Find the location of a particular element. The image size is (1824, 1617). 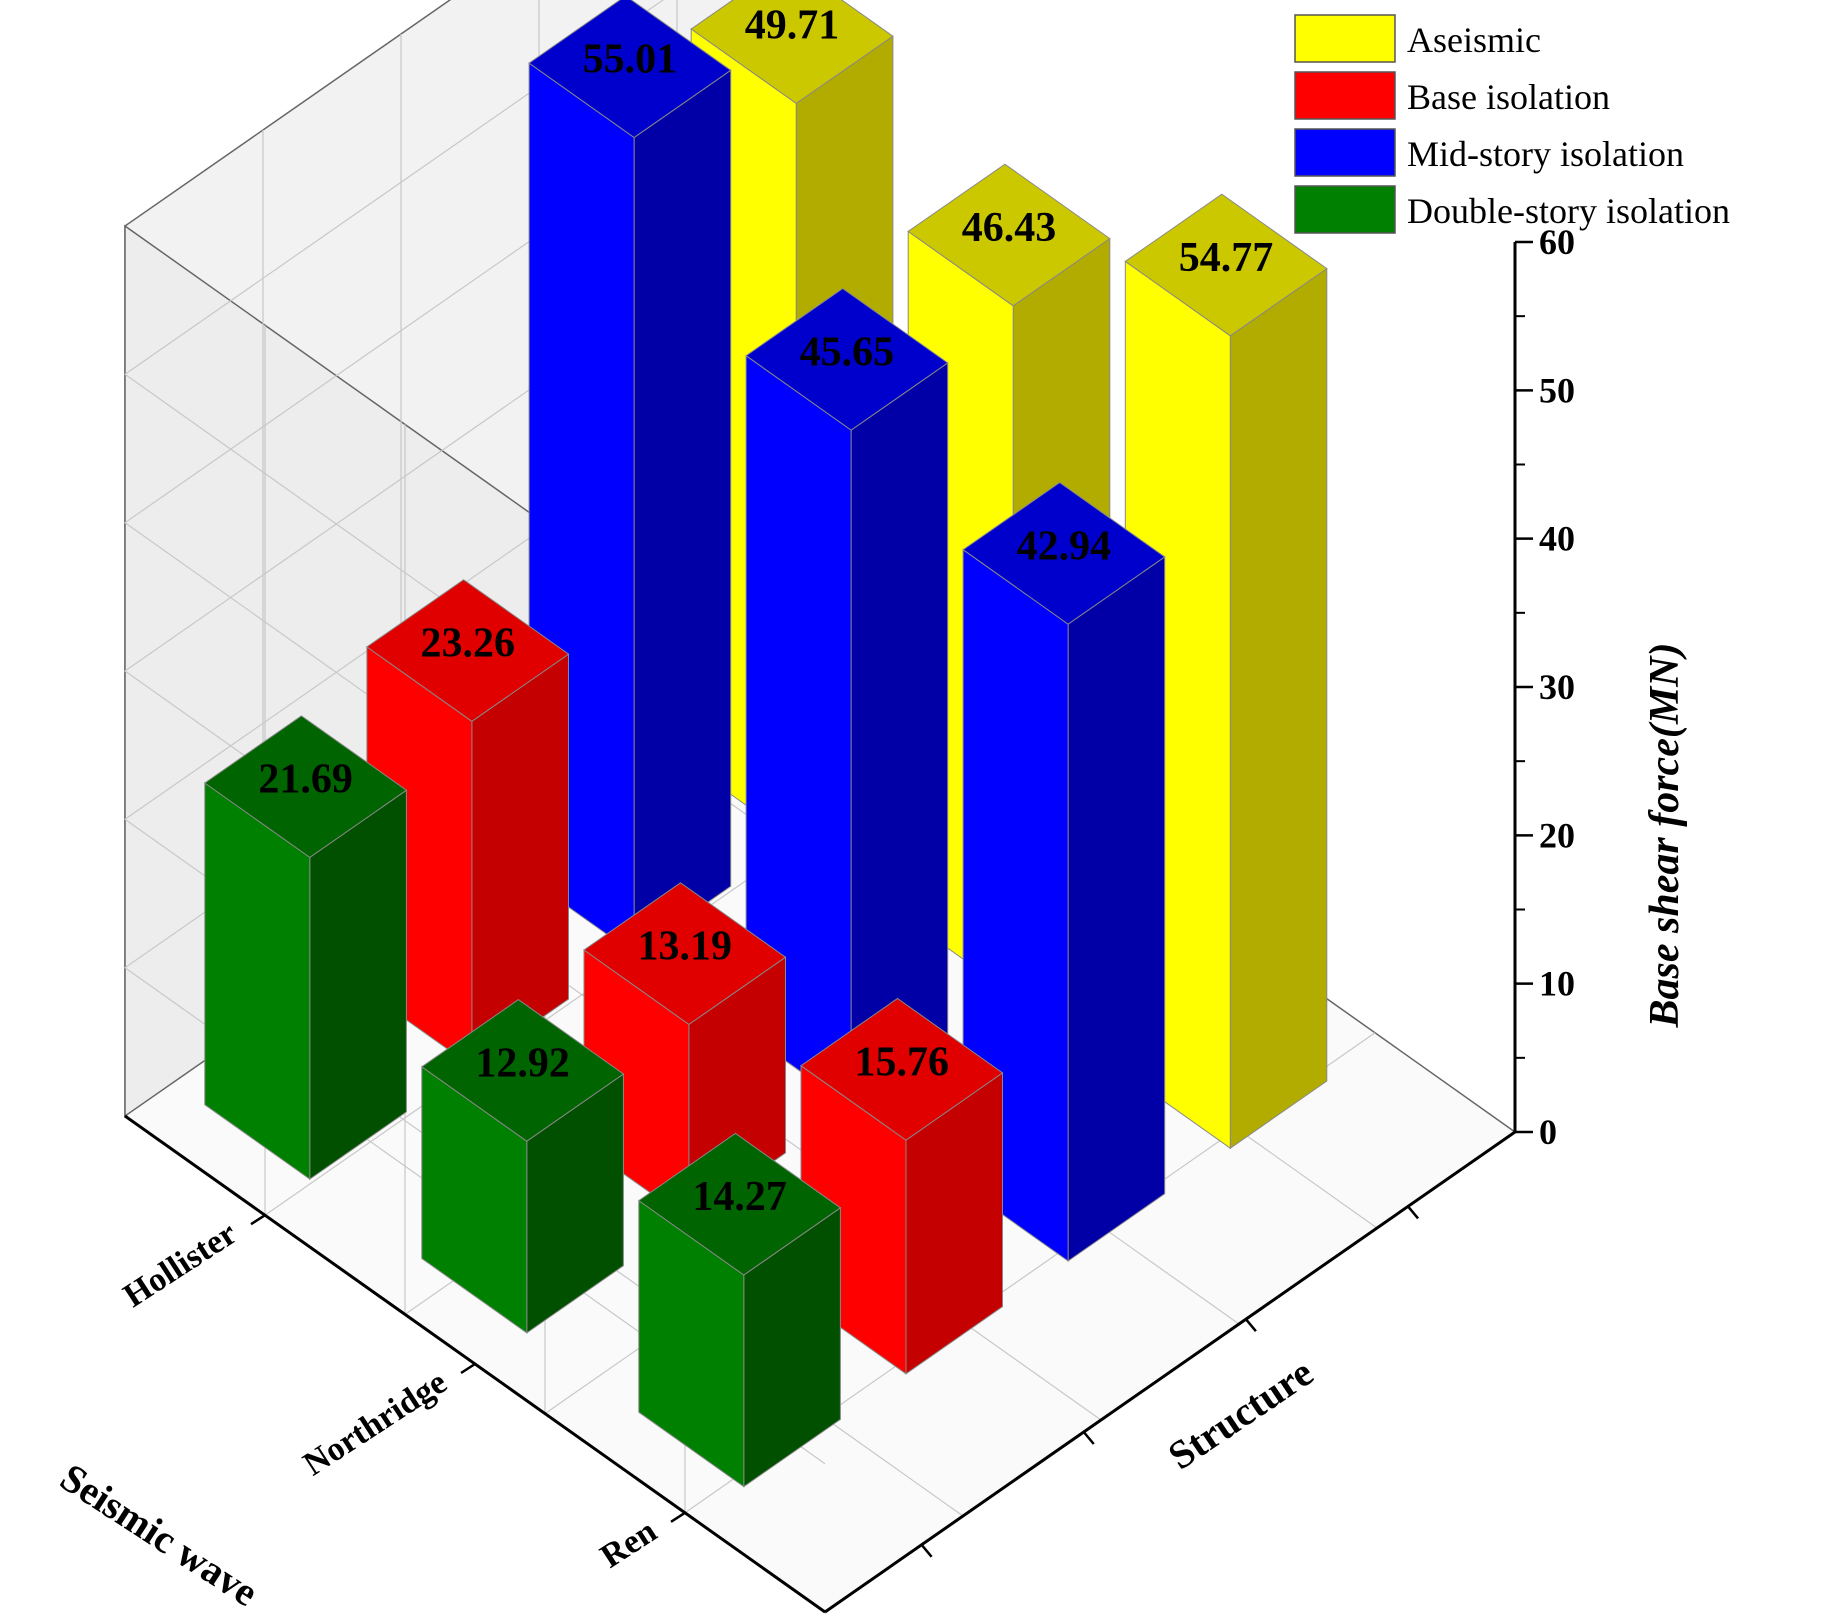

z-tick-label: 10 is located at coordinates (1557, 984).